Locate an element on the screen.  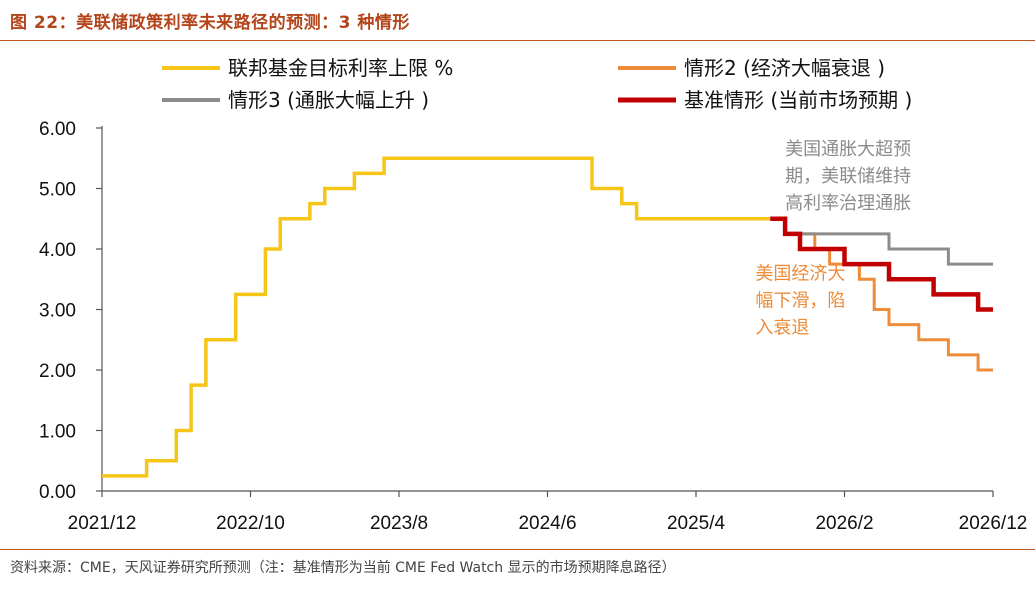
y-tick-label: 4.00 is located at coordinates (57, 250).